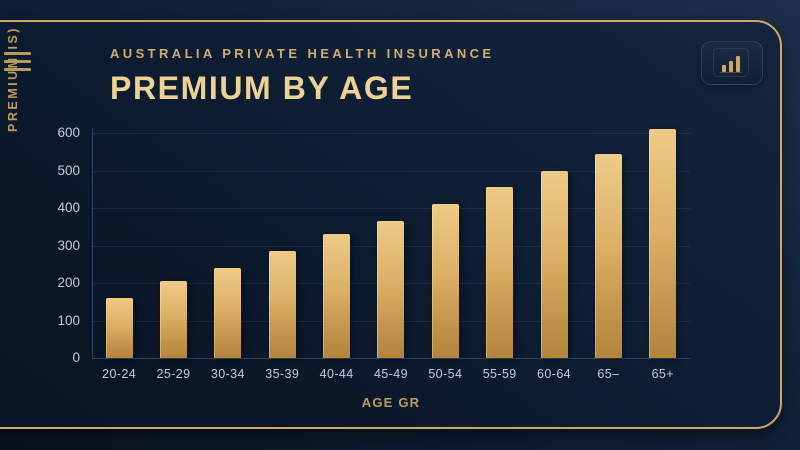  Describe the element at coordinates (68, 170) in the screenshot. I see `y-tick-label: 500` at that location.